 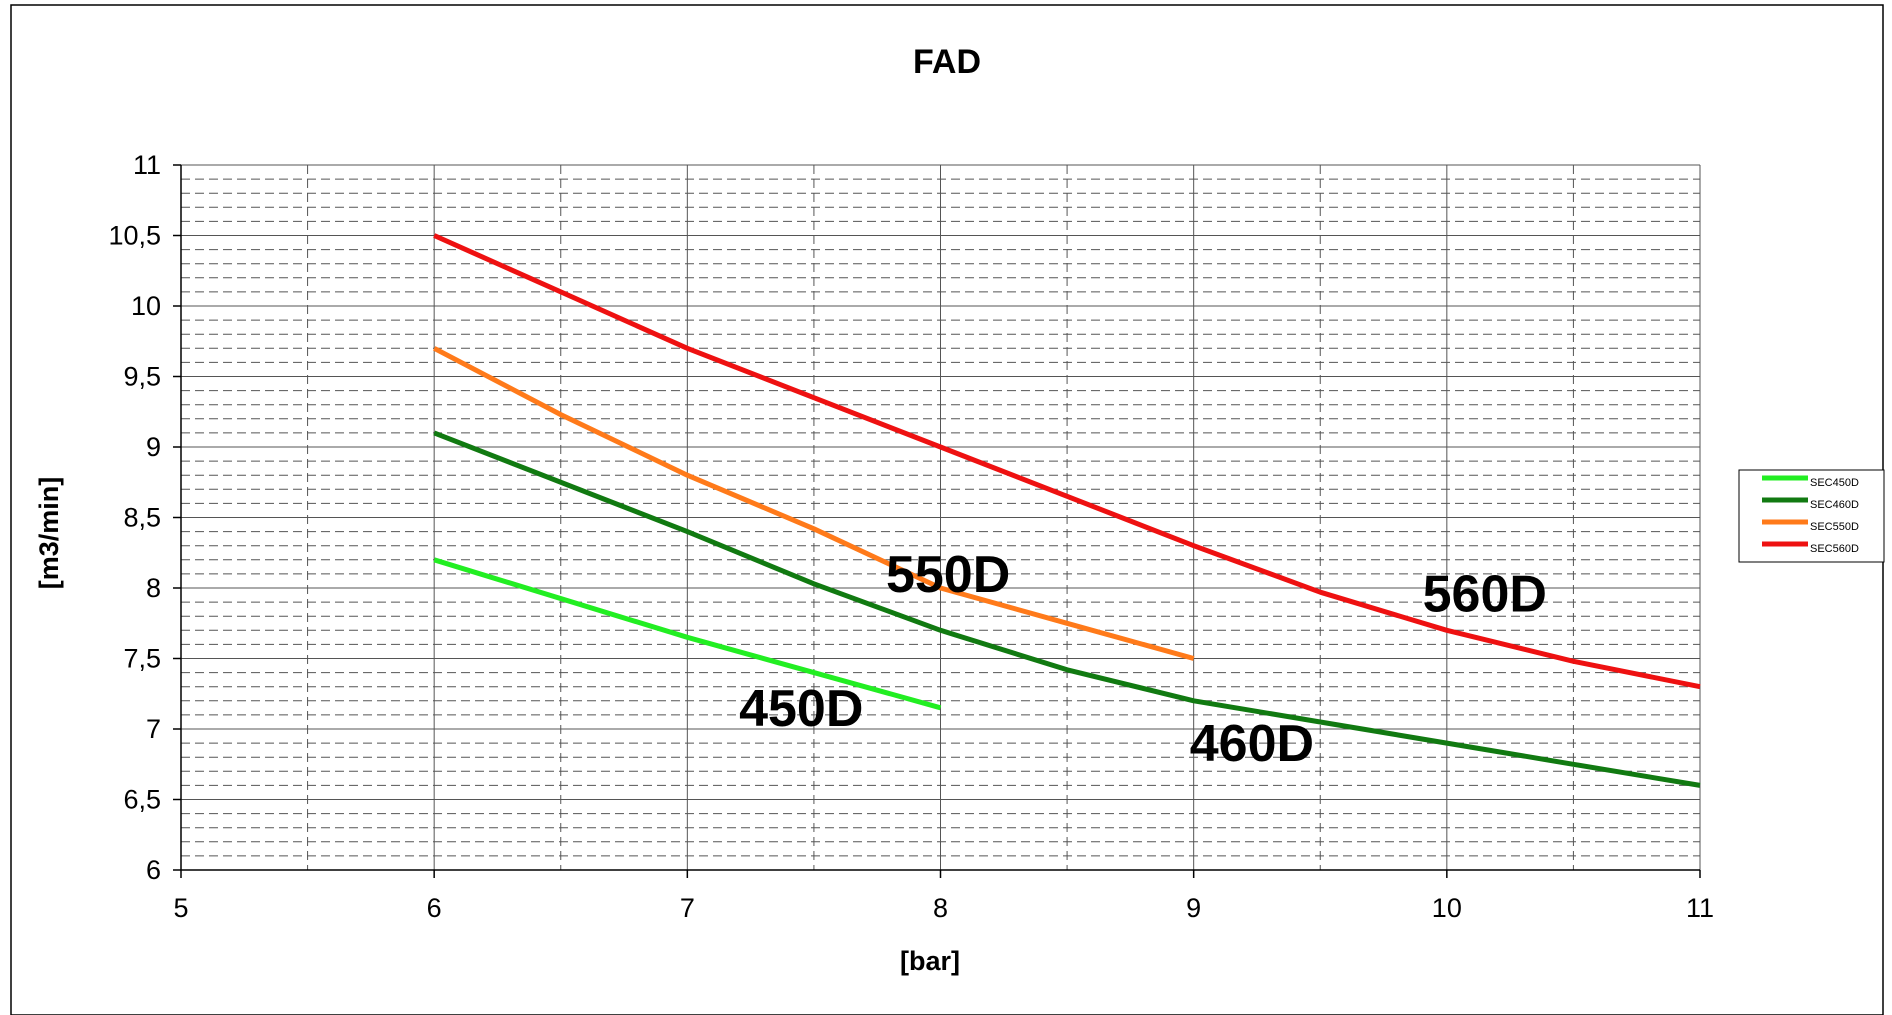 What do you see at coordinates (1485, 595) in the screenshot?
I see `annotation-560d: 560D` at bounding box center [1485, 595].